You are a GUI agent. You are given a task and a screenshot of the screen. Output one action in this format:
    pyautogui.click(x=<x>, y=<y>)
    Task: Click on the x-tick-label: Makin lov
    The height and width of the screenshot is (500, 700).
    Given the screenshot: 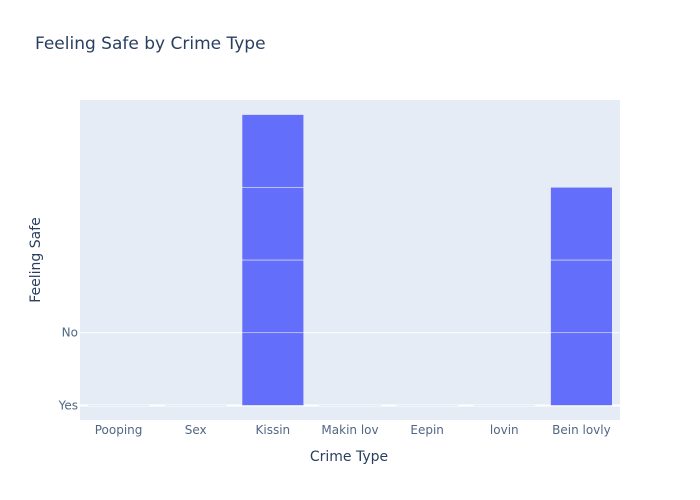 What is the action you would take?
    pyautogui.click(x=349, y=430)
    